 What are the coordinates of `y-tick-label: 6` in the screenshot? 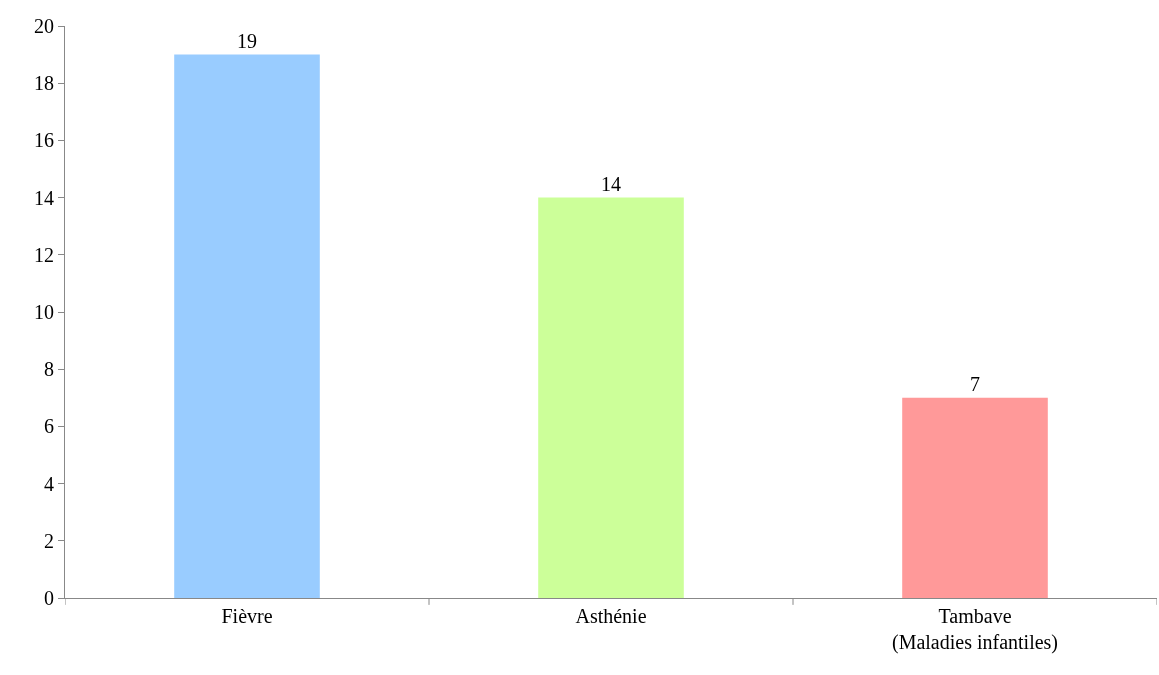 It's located at (49, 426).